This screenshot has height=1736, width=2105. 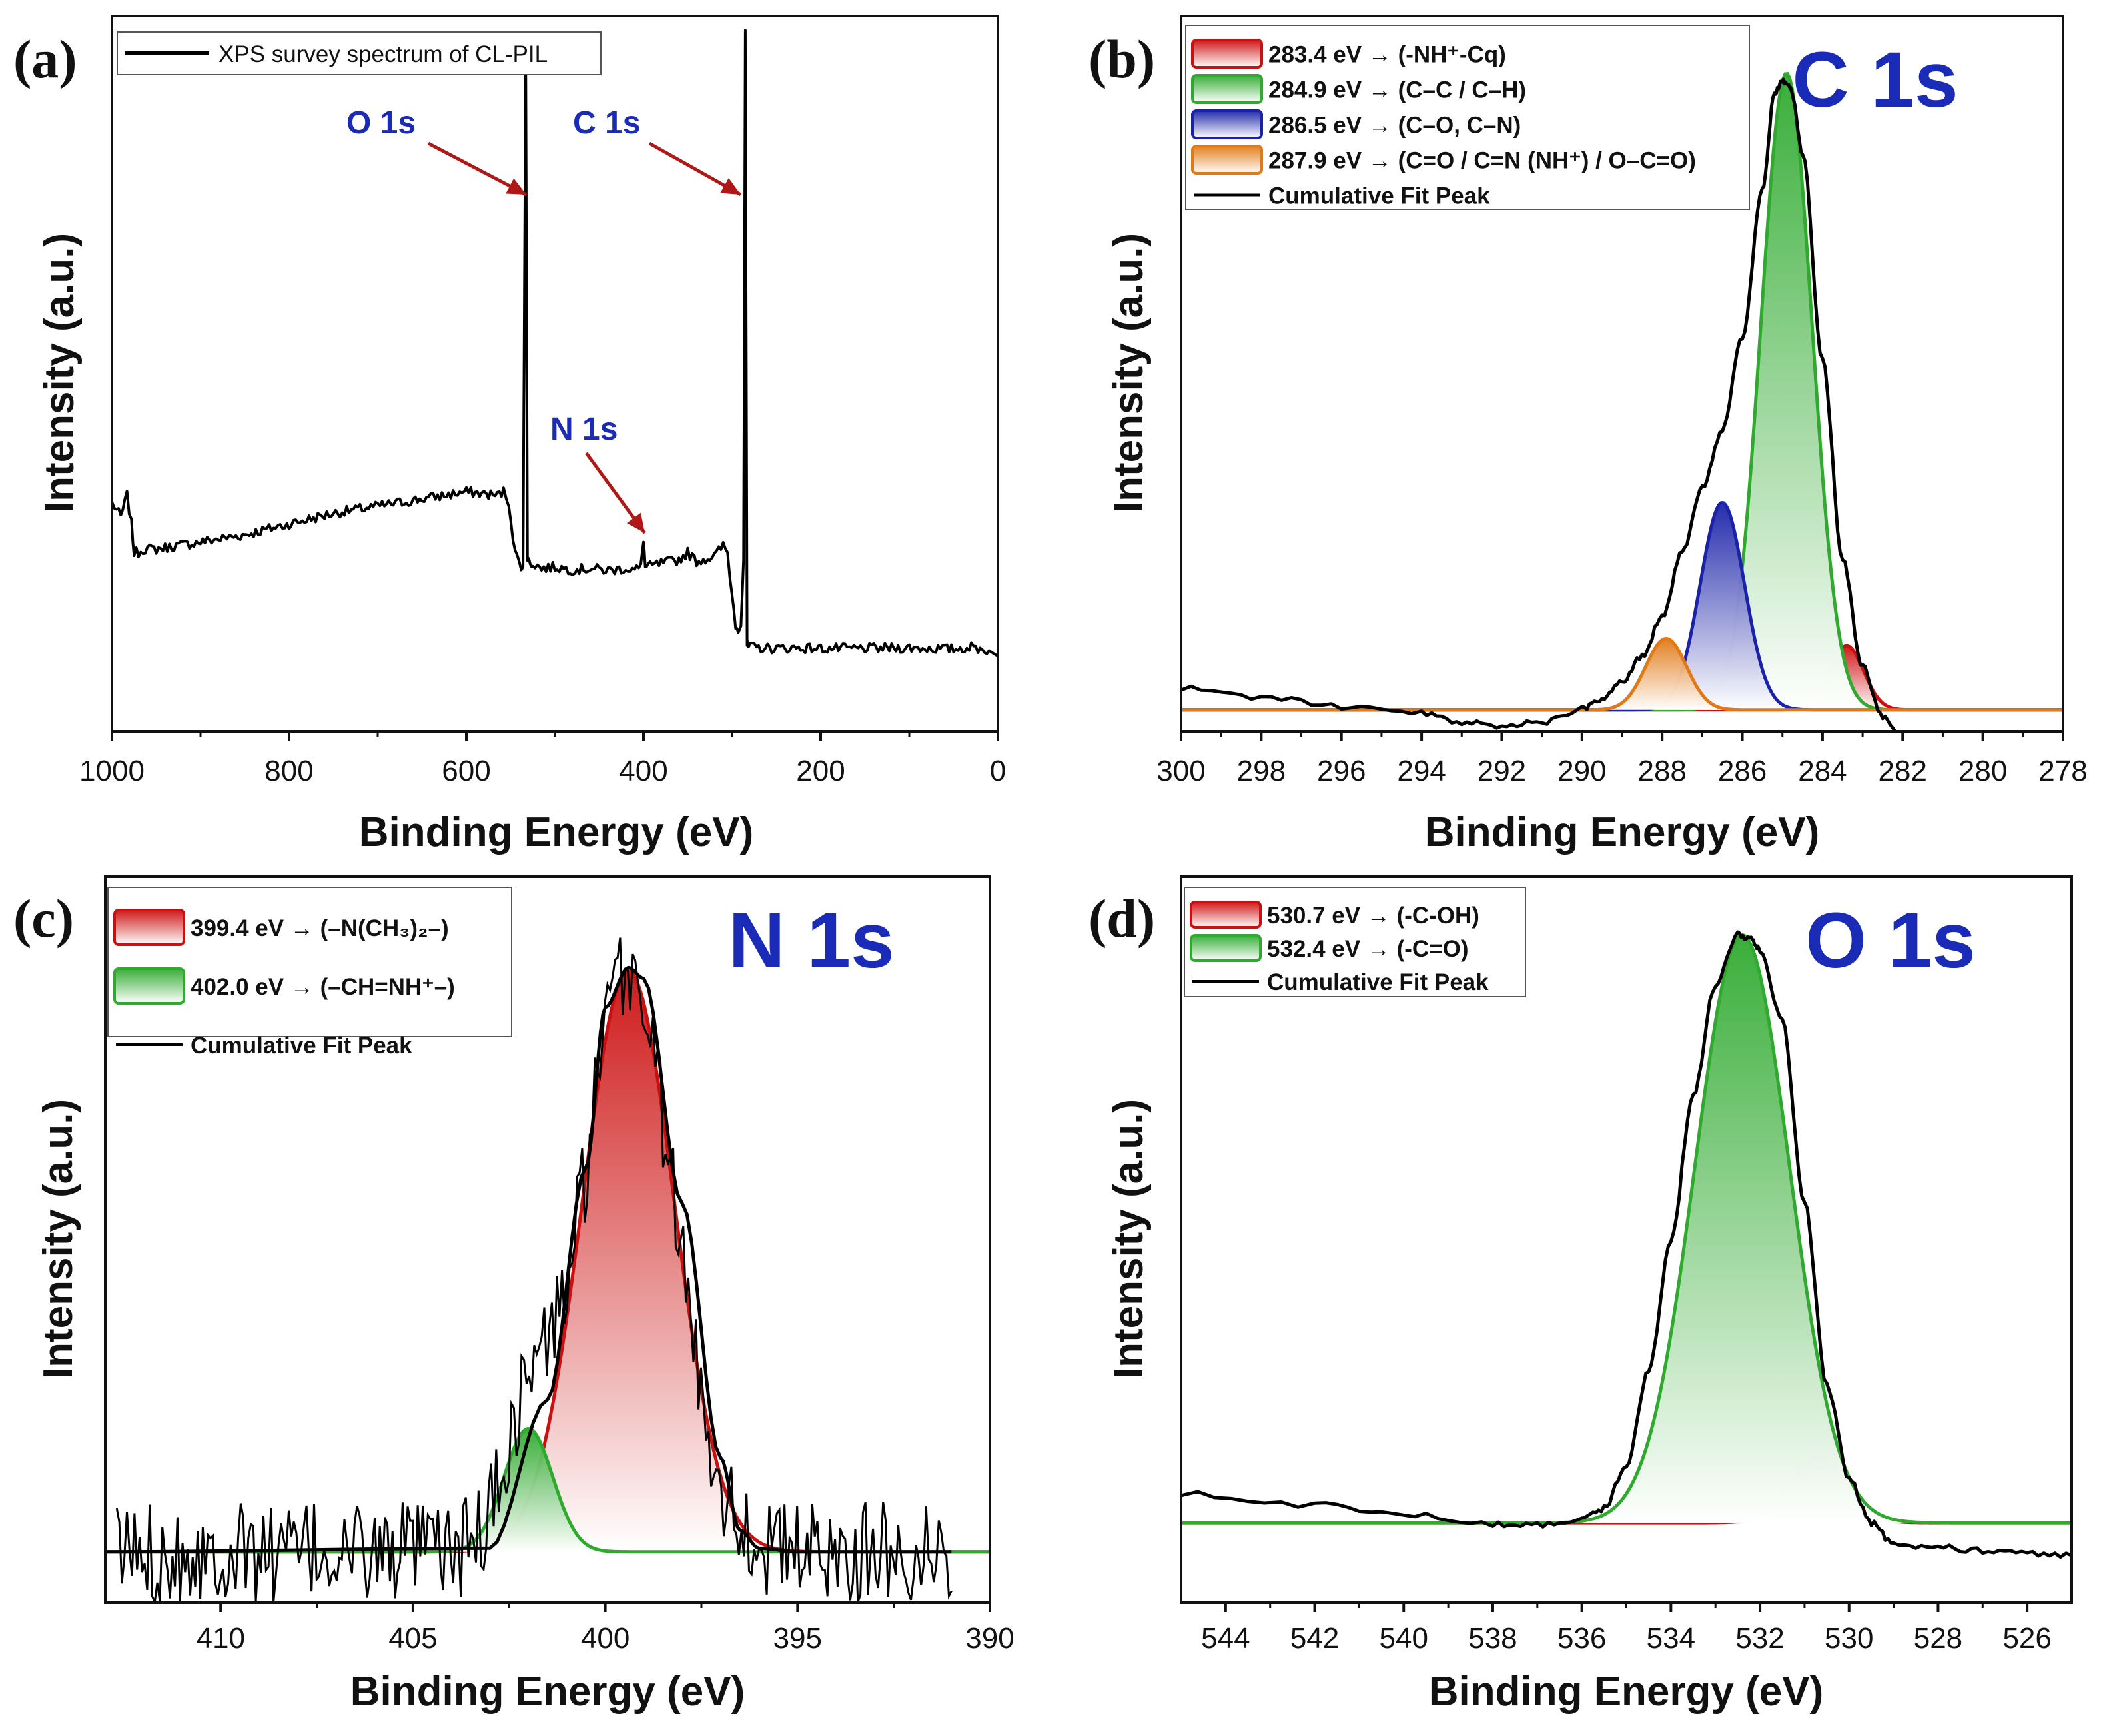 I want to click on x-tick-label: 542, so click(x=1314, y=1638).